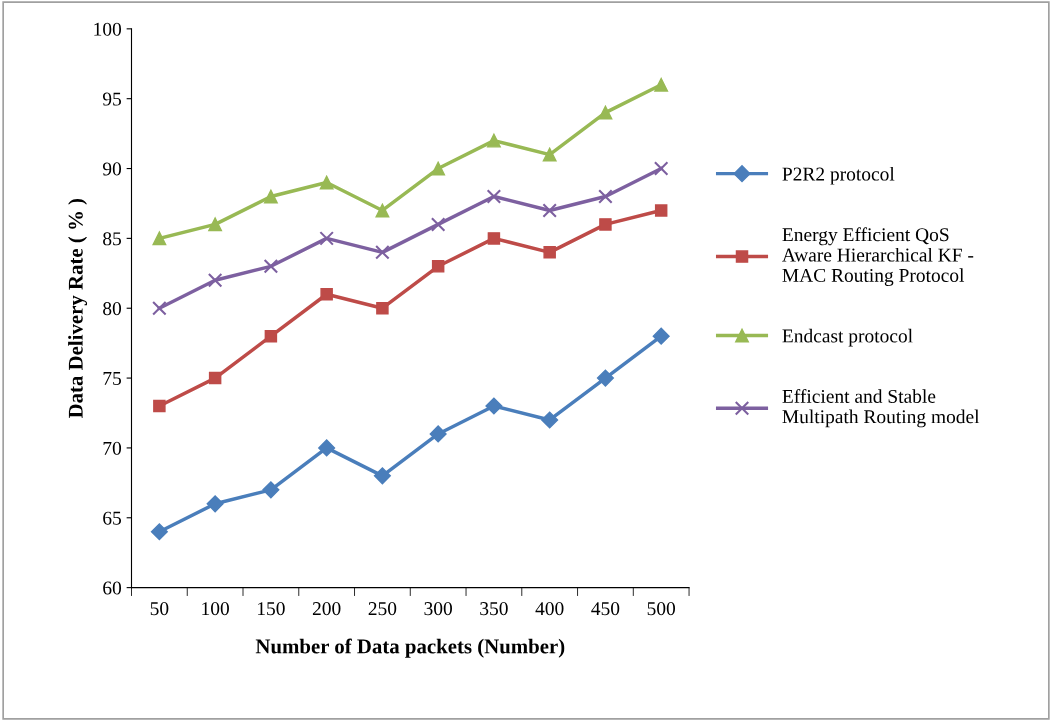  What do you see at coordinates (112, 99) in the screenshot?
I see `y-tick-label: 95` at bounding box center [112, 99].